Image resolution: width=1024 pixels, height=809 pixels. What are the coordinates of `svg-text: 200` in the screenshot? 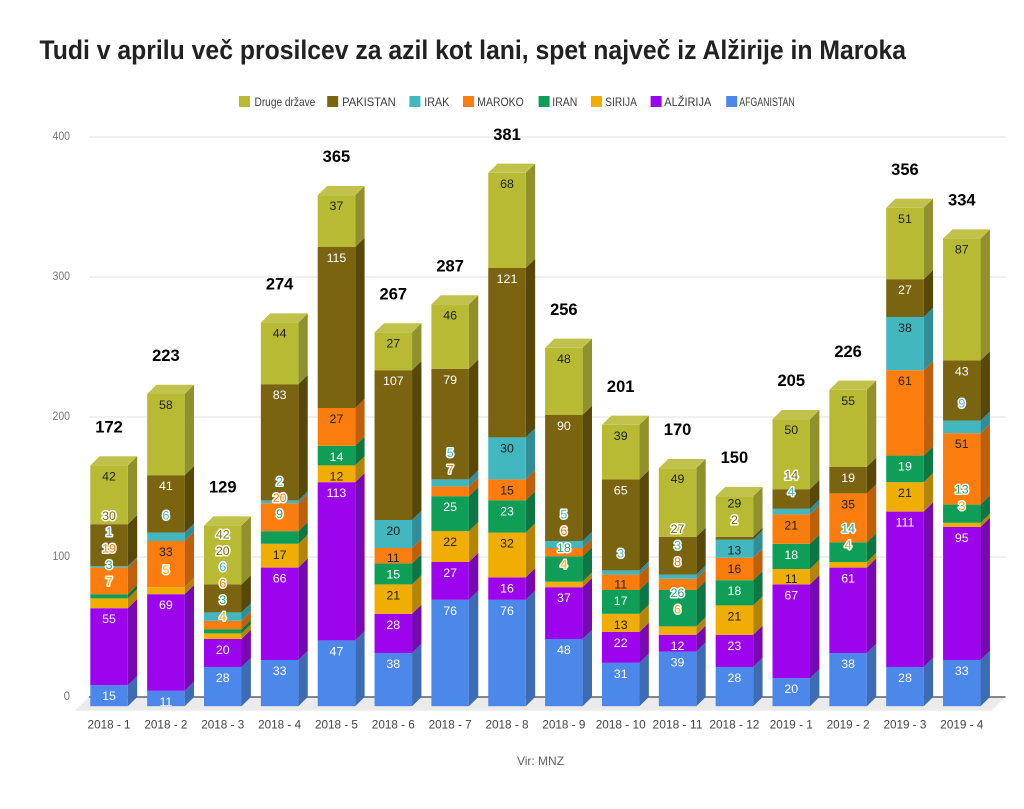 It's located at (62, 417).